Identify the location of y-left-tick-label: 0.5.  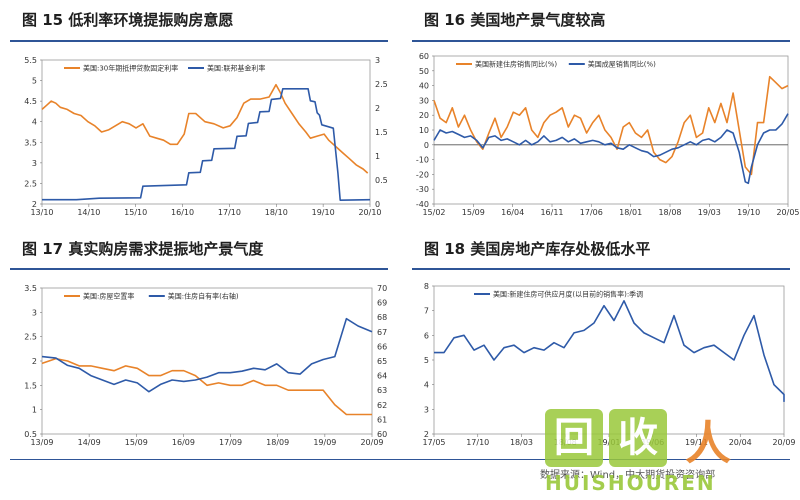
(30, 434).